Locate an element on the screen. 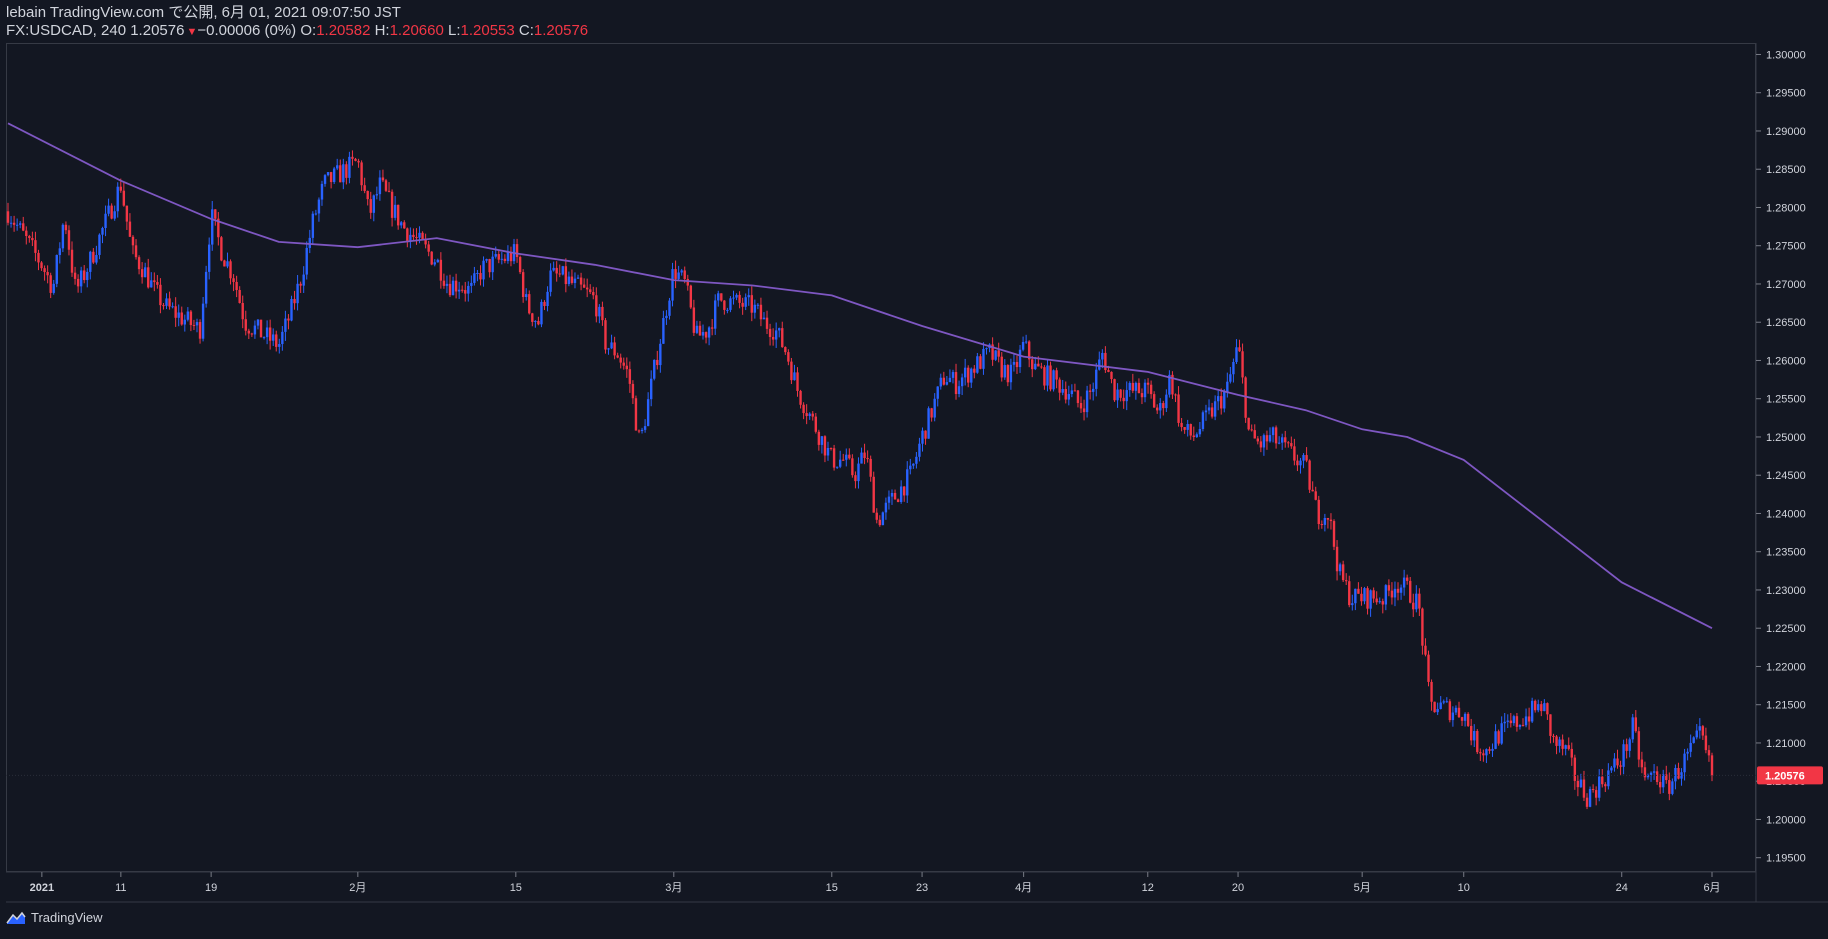 This screenshot has width=1828, height=939. y-tick-label: 1.19500 is located at coordinates (1786, 859).